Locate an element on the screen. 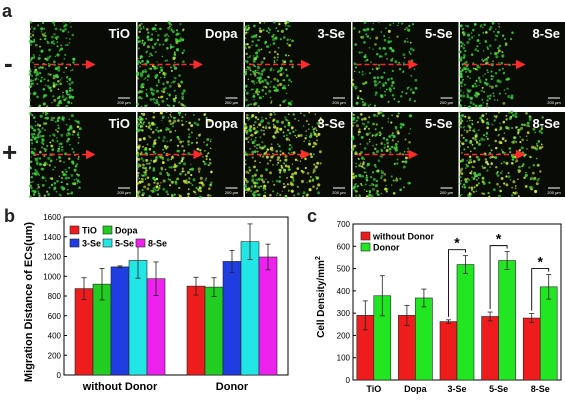 This screenshot has width=565, height=401. x-category-label: Donor is located at coordinates (232, 387).